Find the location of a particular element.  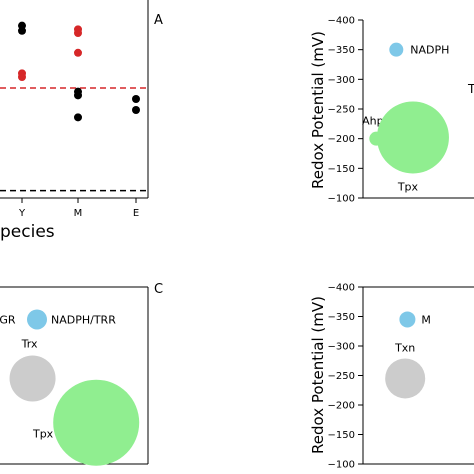

panel-b-y-axis-label: Redox Potential (mV) is located at coordinates (318, 110).